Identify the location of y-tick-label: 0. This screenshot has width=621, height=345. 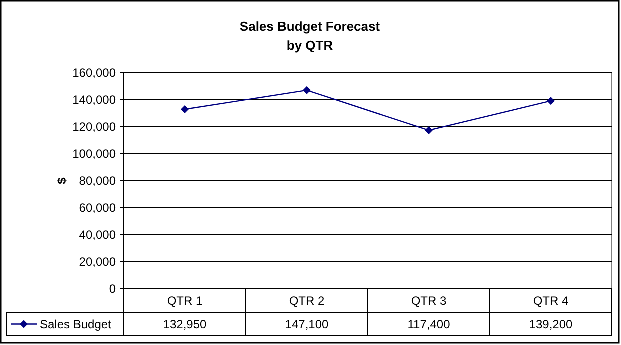
(112, 289).